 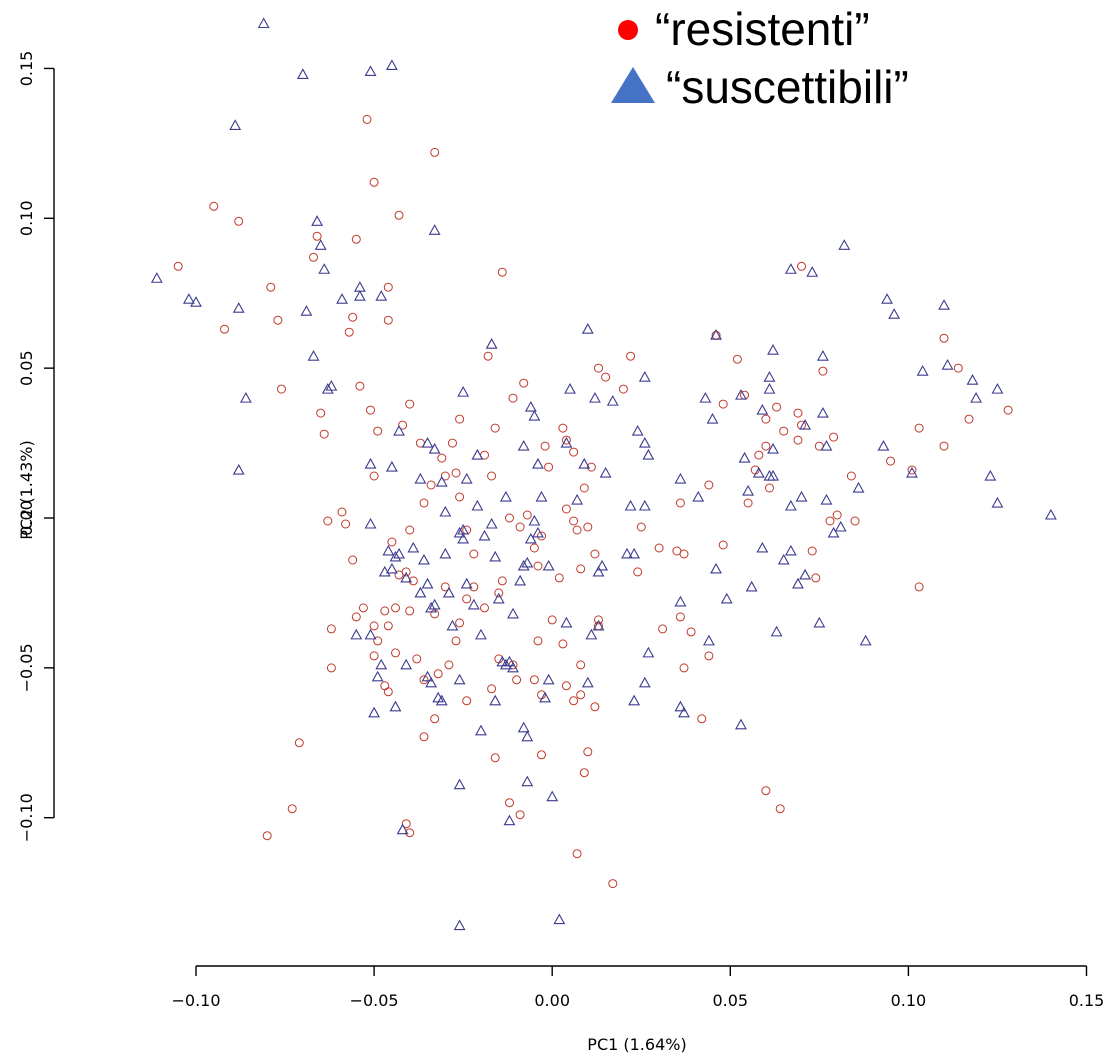 What do you see at coordinates (26, 368) in the screenshot?
I see `y-tick-label: 0.05` at bounding box center [26, 368].